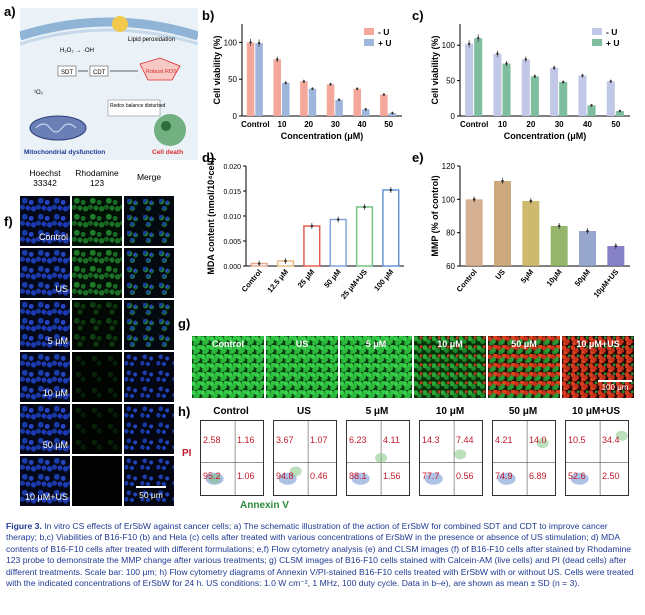 This screenshot has height=615, width=645. Describe the element at coordinates (57, 341) in the screenshot. I see `clsm-row-label: 5 μM` at that location.